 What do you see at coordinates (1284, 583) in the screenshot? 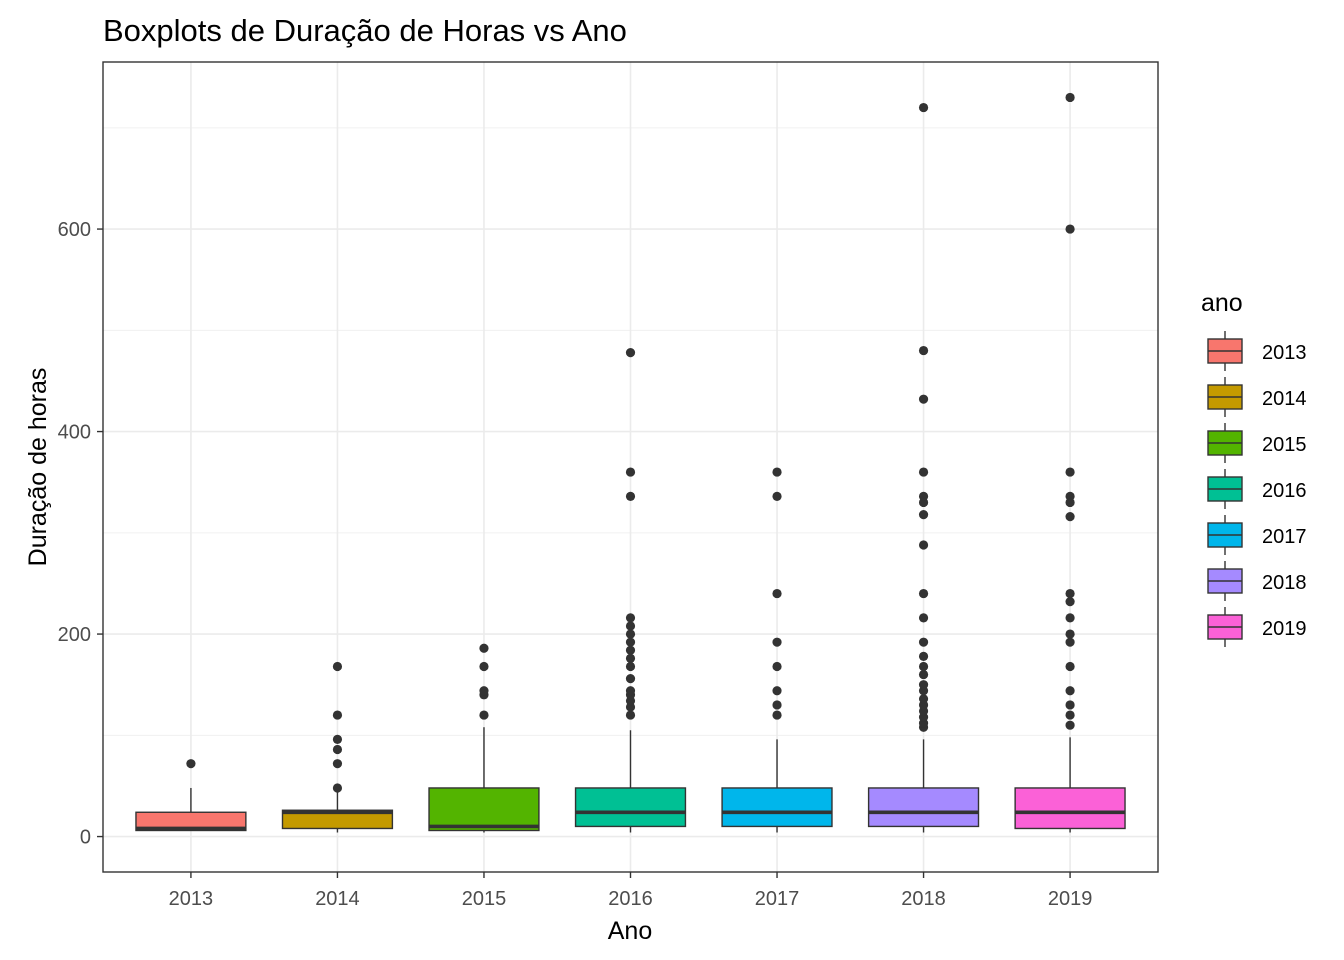
I see `legend-label: 2018` at bounding box center [1284, 583].